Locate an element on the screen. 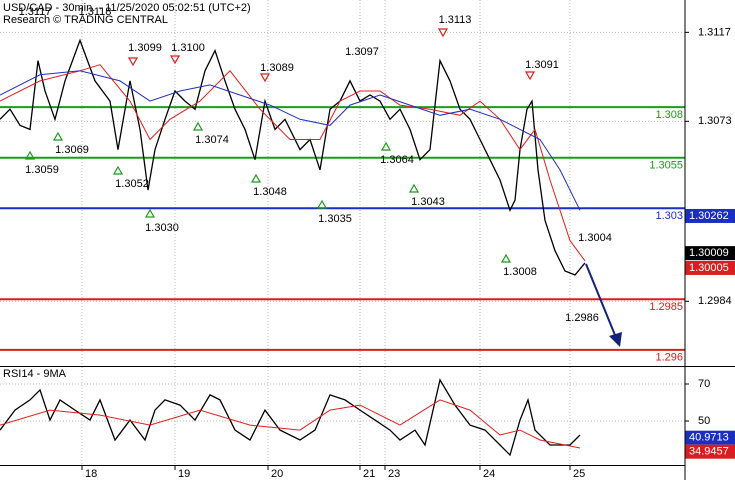 This screenshot has height=480, width=735. arrow-head is located at coordinates (615, 339).